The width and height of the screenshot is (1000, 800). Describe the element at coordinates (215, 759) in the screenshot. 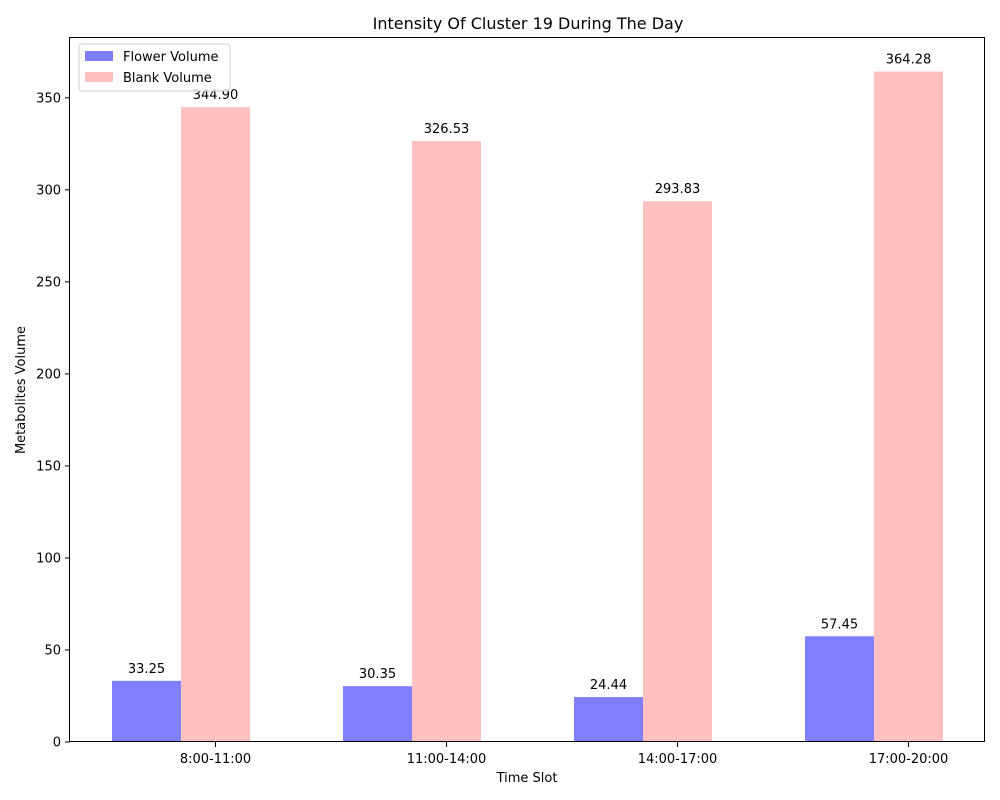

I see `x-tick-label: 8:00-11:00` at that location.